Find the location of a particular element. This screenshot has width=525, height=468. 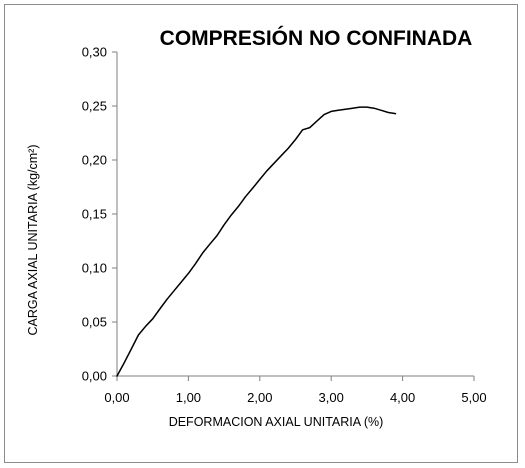

y-tick-label: 0,30 is located at coordinates (94, 52).